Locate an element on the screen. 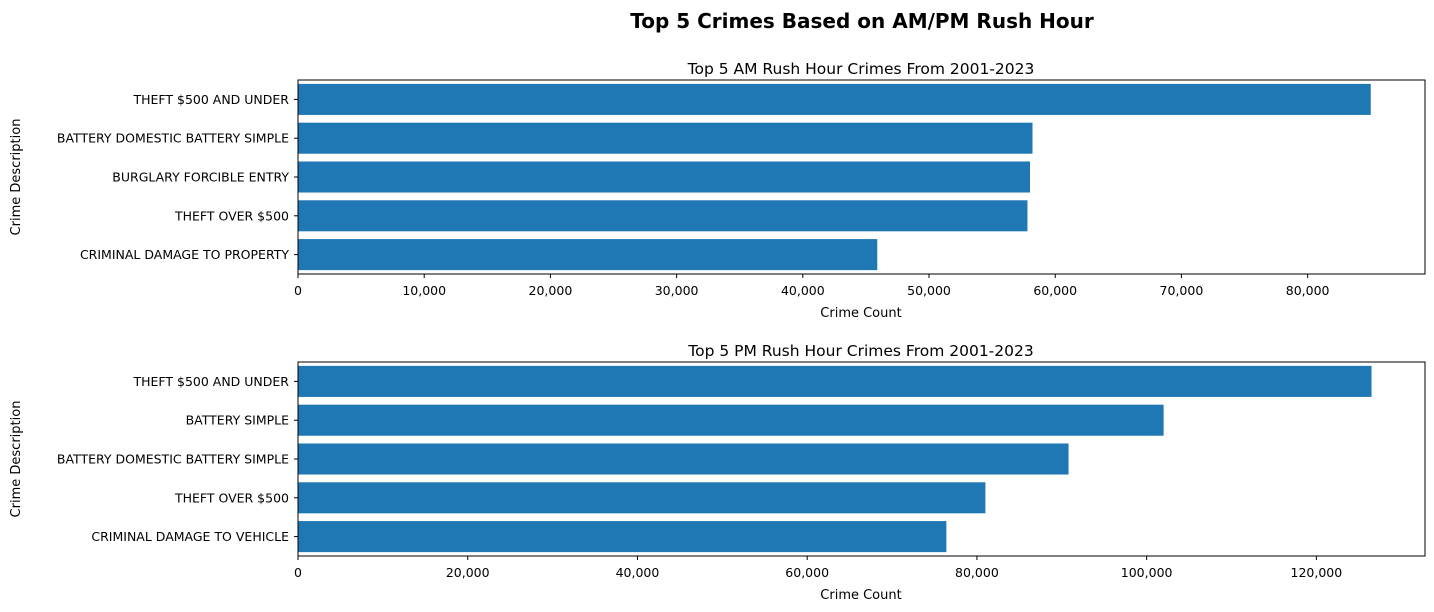 Image resolution: width=1434 pixels, height=612 pixels. pm-y-tick-label: CRIMINAL DAMAGE TO VEHICLE is located at coordinates (190, 536).